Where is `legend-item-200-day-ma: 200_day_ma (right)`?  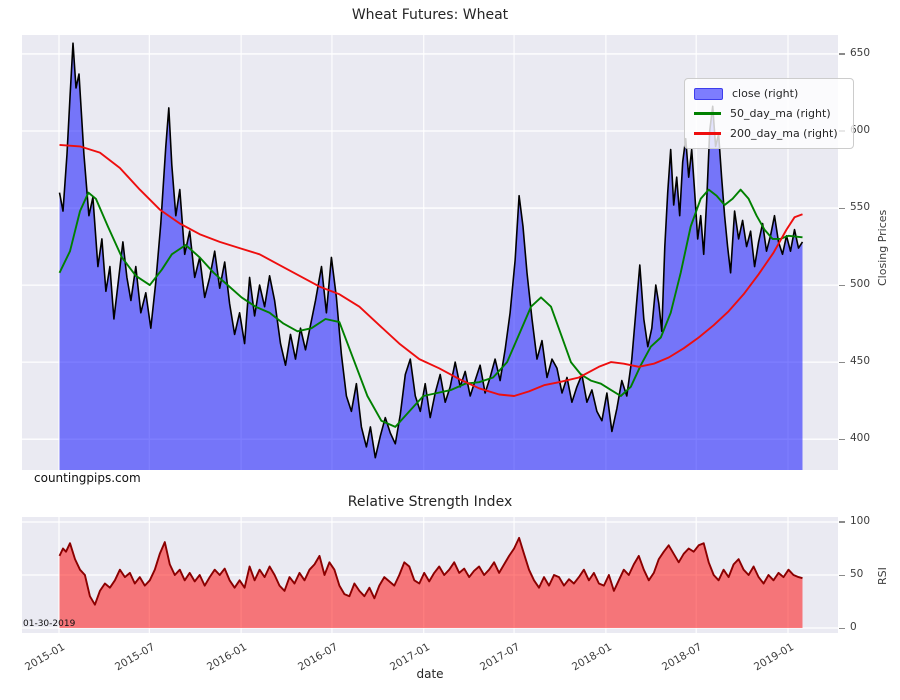 legend-item-200-day-ma: 200_day_ma (right) is located at coordinates (768, 133).